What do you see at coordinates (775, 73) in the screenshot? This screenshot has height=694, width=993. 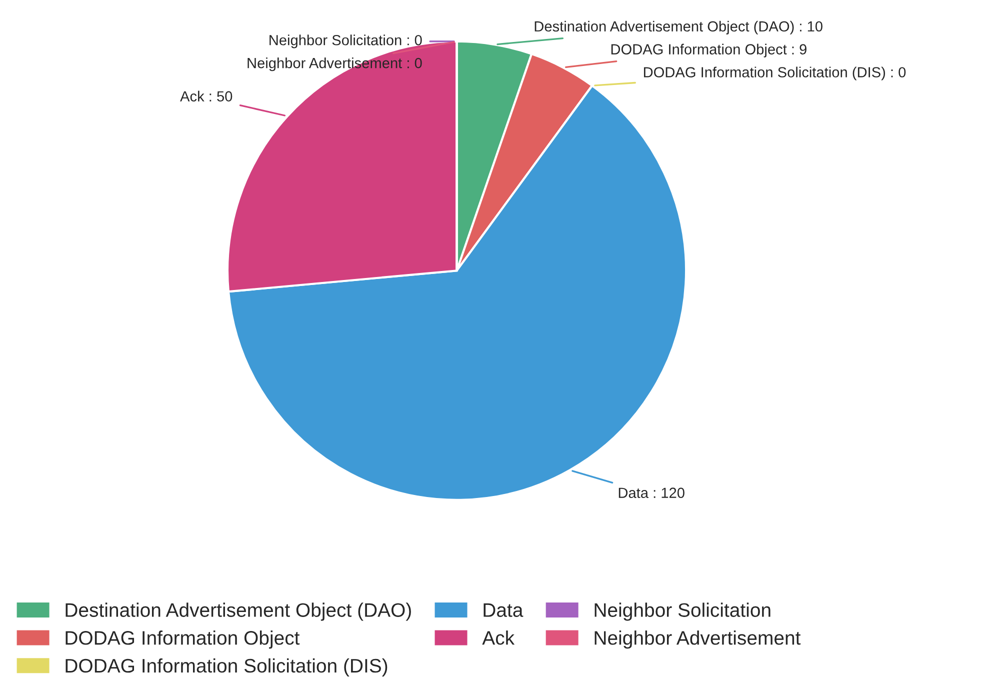 I see `category-label: DODAG Information Solicitation (DIS) : 0` at bounding box center [775, 73].